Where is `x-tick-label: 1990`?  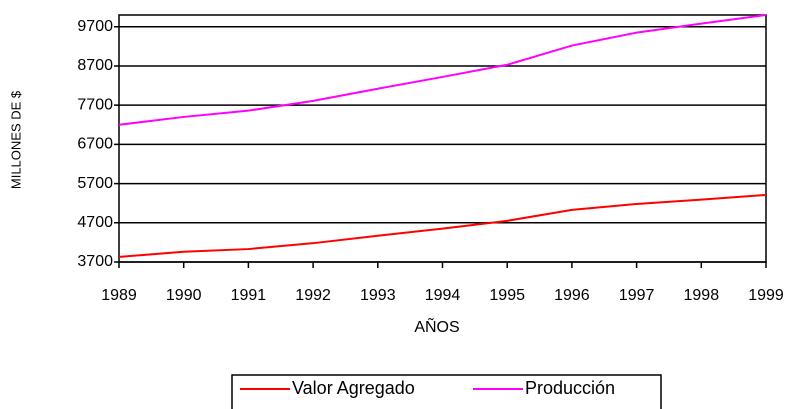
x-tick-label: 1990 is located at coordinates (184, 295).